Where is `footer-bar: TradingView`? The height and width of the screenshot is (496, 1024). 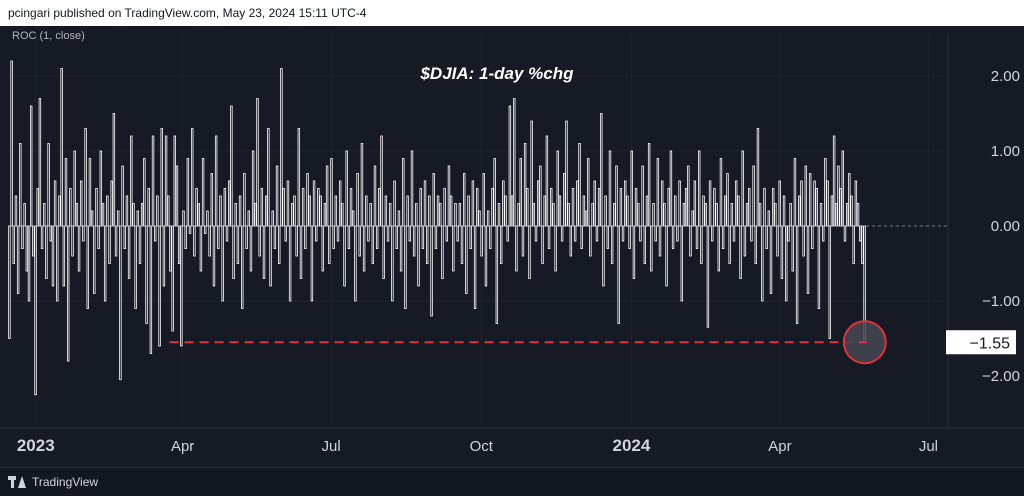
footer-bar: TradingView is located at coordinates (512, 481).